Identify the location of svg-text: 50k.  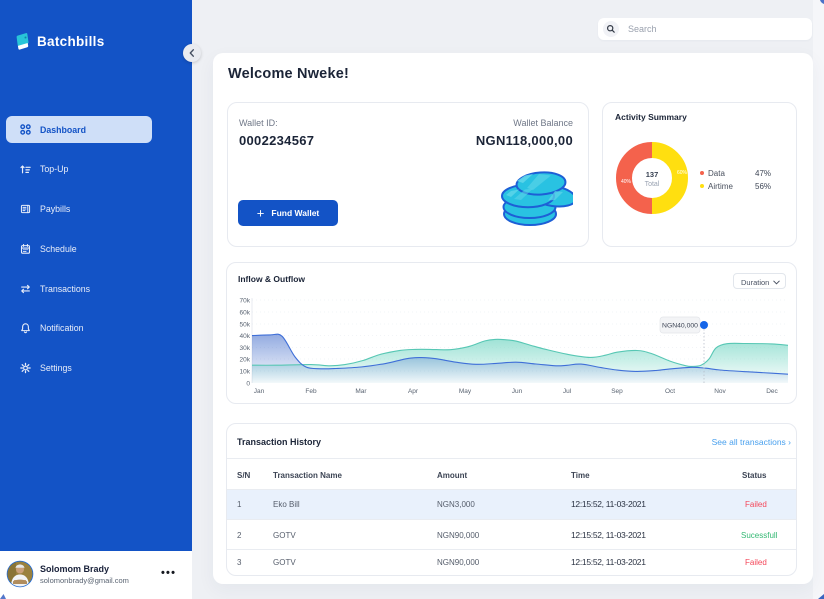
(245, 325).